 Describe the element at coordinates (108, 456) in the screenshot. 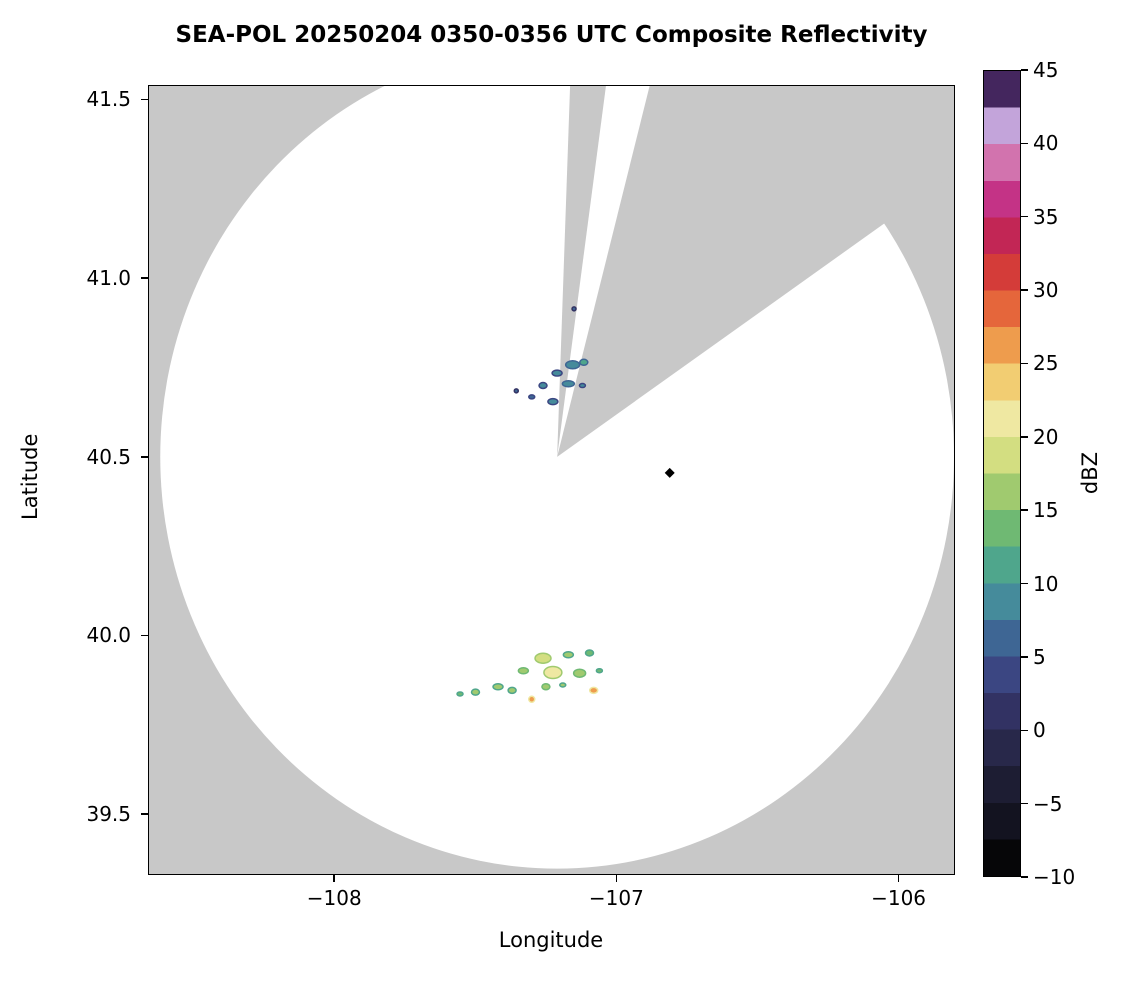

I see `y-tick-label: 40.5` at that location.